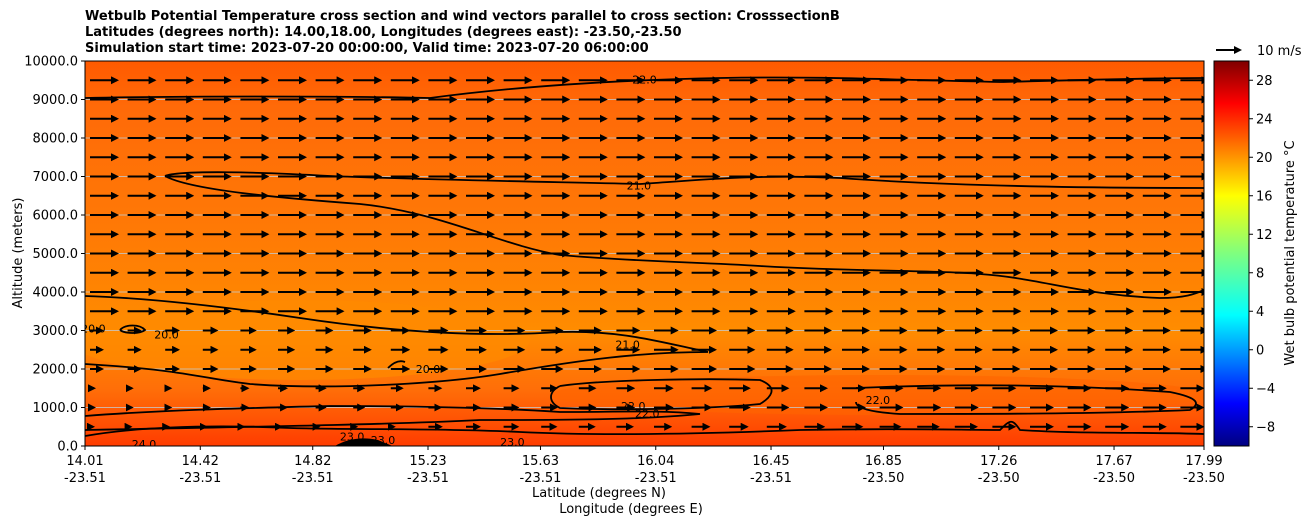 The width and height of the screenshot is (1311, 526). What do you see at coordinates (655, 461) in the screenshot?
I see `x-tick-lat-5: 16.04` at bounding box center [655, 461].